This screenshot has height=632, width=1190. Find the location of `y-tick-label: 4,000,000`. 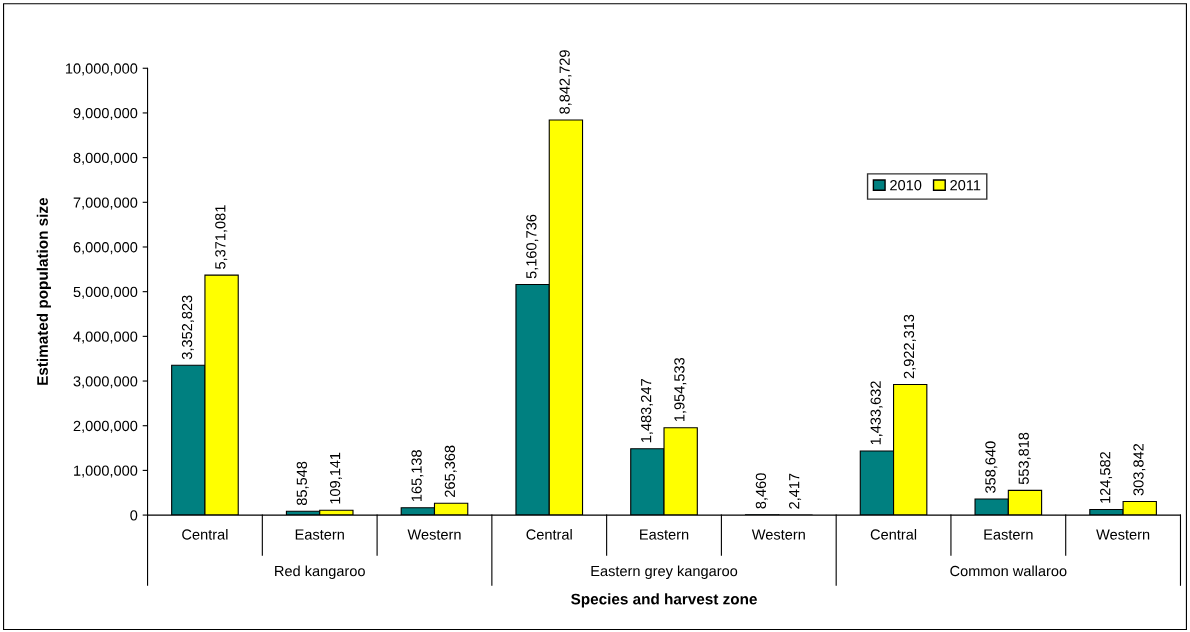

y-tick-label: 4,000,000 is located at coordinates (105, 337).